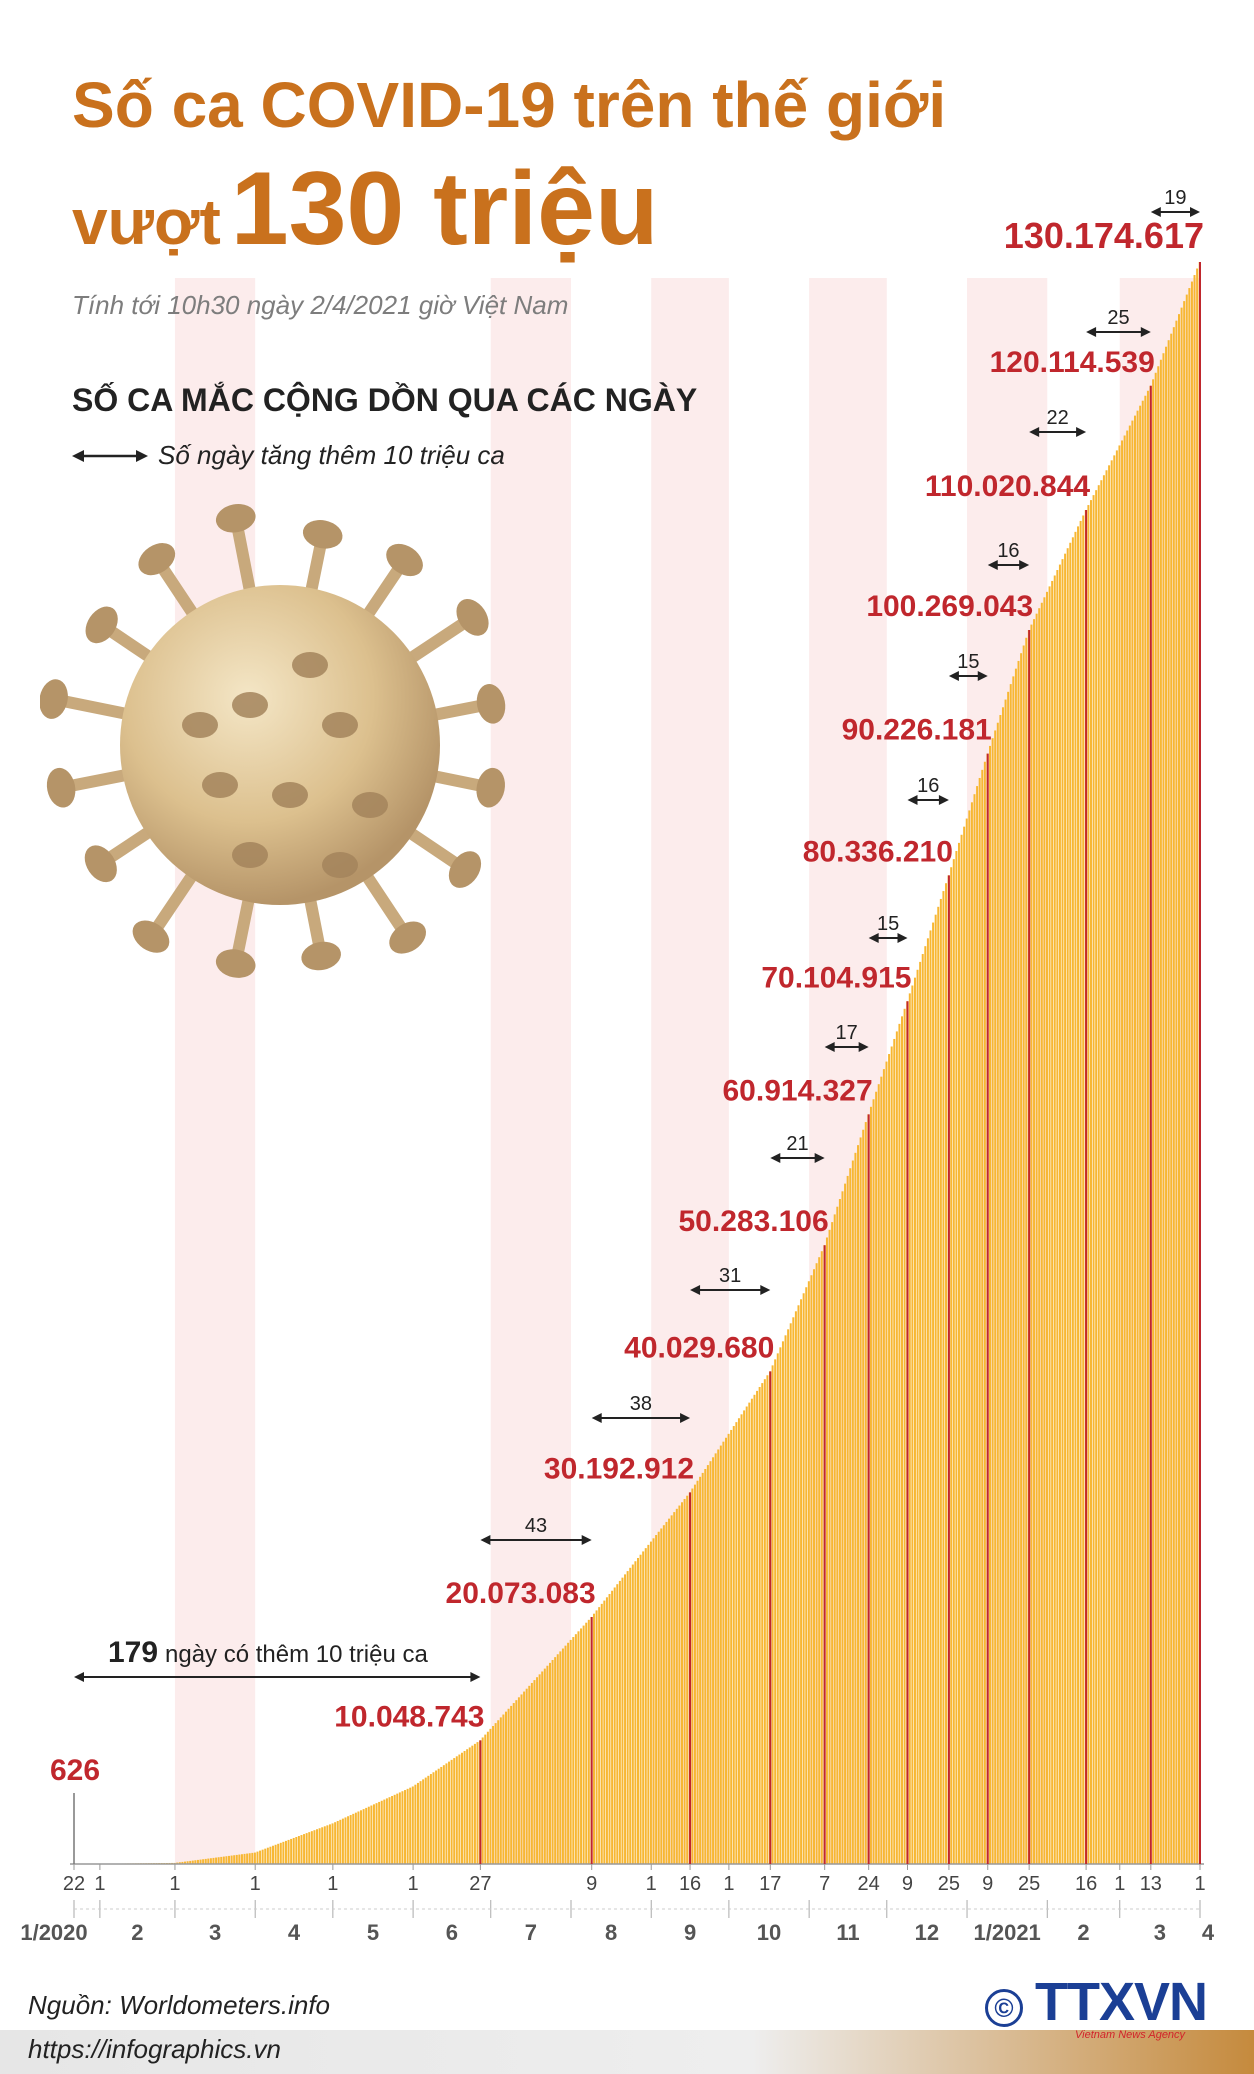  I want to click on x-day-tick-label: 1, so click(728, 1884).